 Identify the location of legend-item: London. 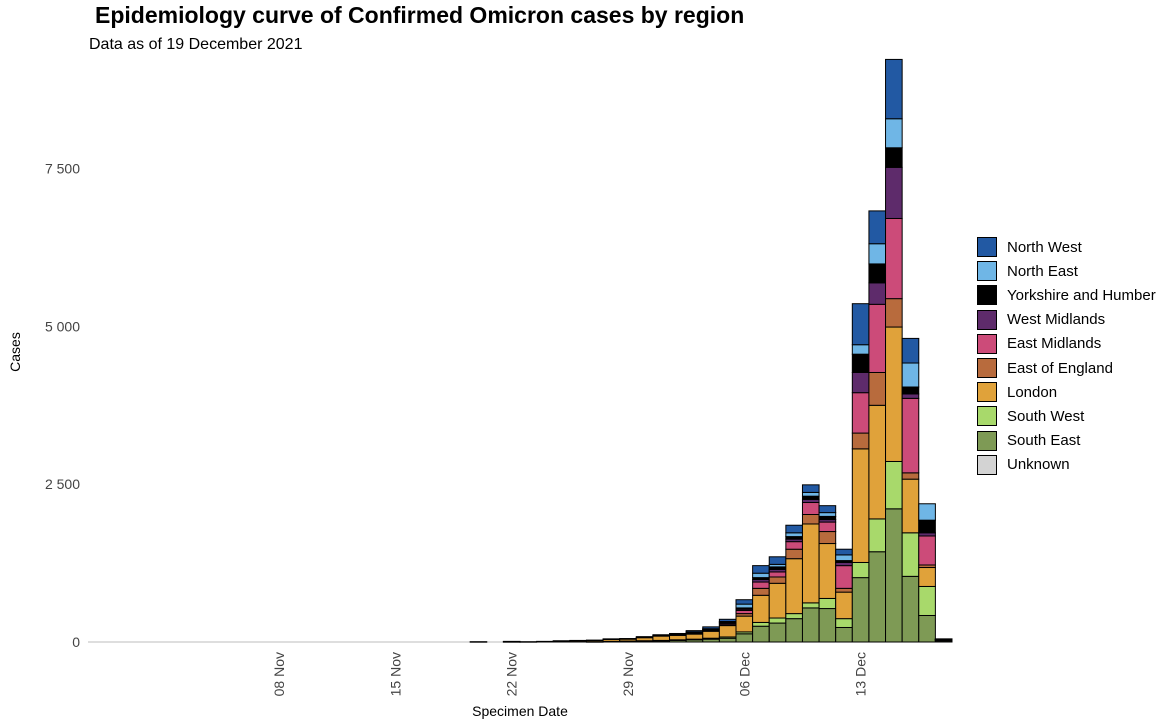
(1066, 392).